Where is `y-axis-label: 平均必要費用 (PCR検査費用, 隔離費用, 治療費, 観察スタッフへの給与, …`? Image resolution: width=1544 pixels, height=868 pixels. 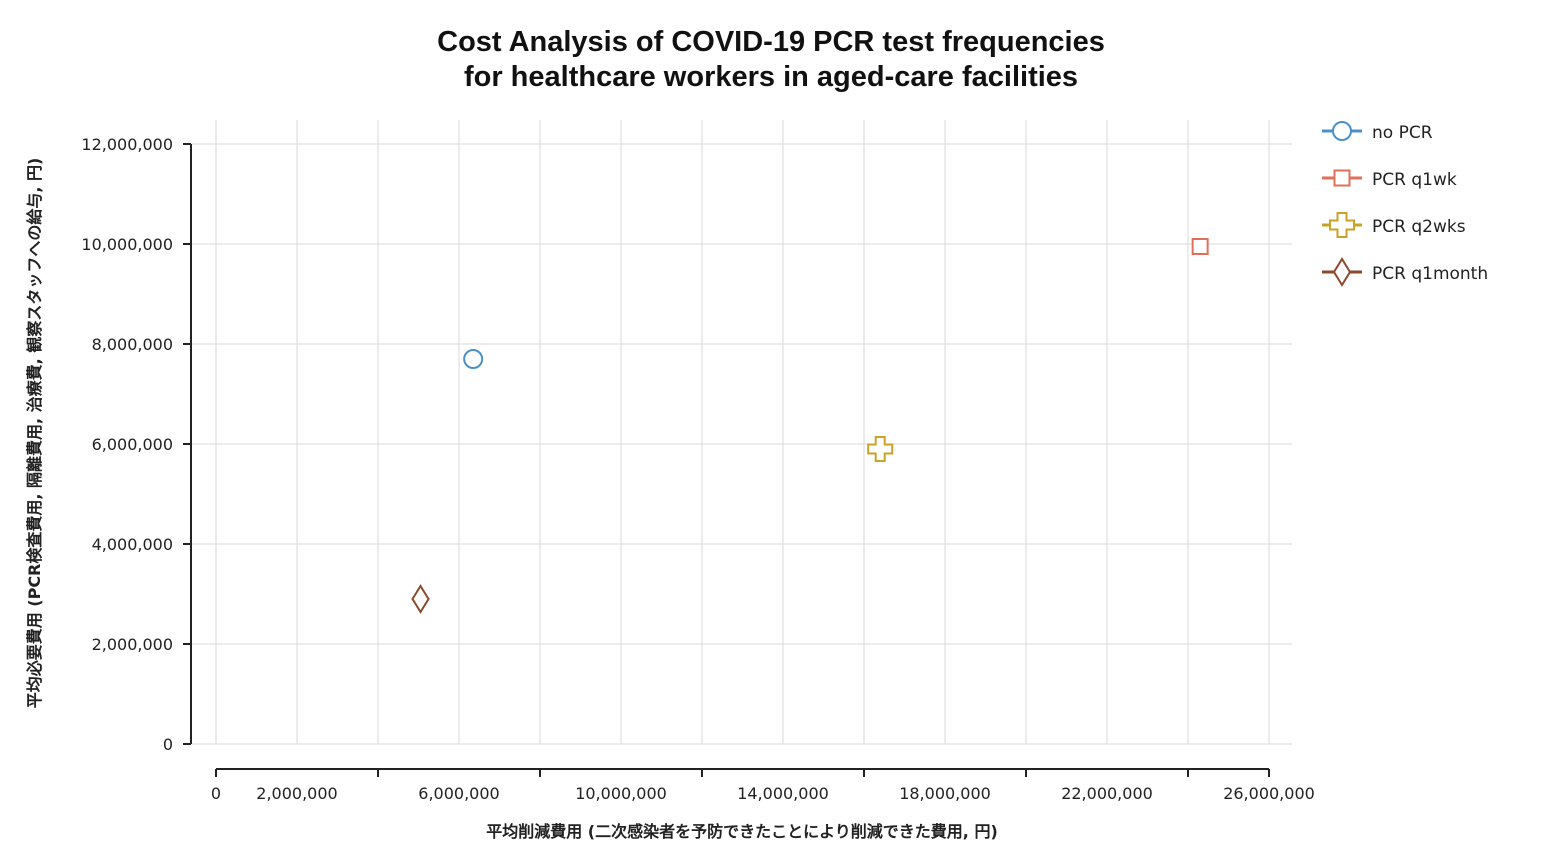
y-axis-label: 平均必要費用 (PCR検査費用, 隔離費用, 治療費, 観察スタッフへの給与, … is located at coordinates (34, 433).